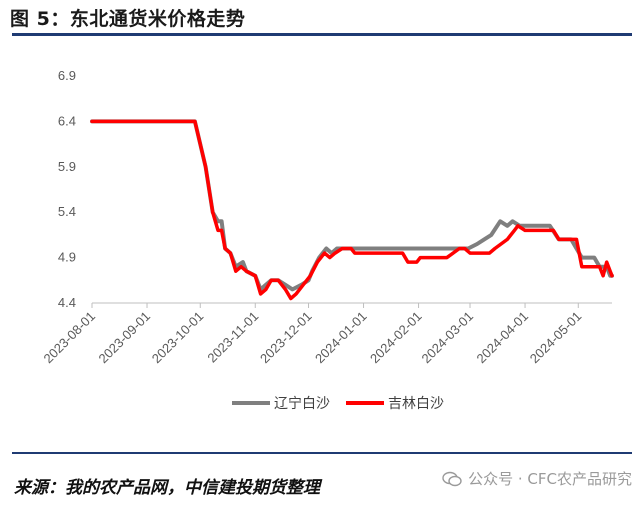 This screenshot has width=644, height=505. What do you see at coordinates (286, 338) in the screenshot?
I see `x-tick-label: 2023-12-01` at bounding box center [286, 338].